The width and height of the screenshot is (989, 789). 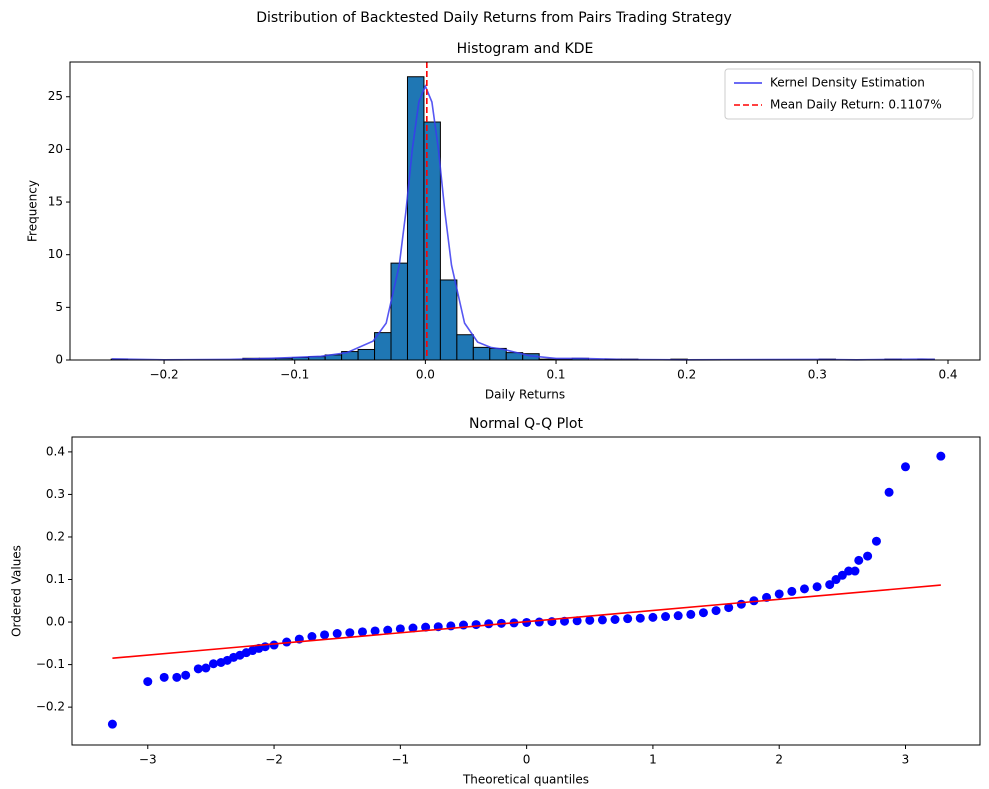 I want to click on fit-line, so click(x=526, y=622).